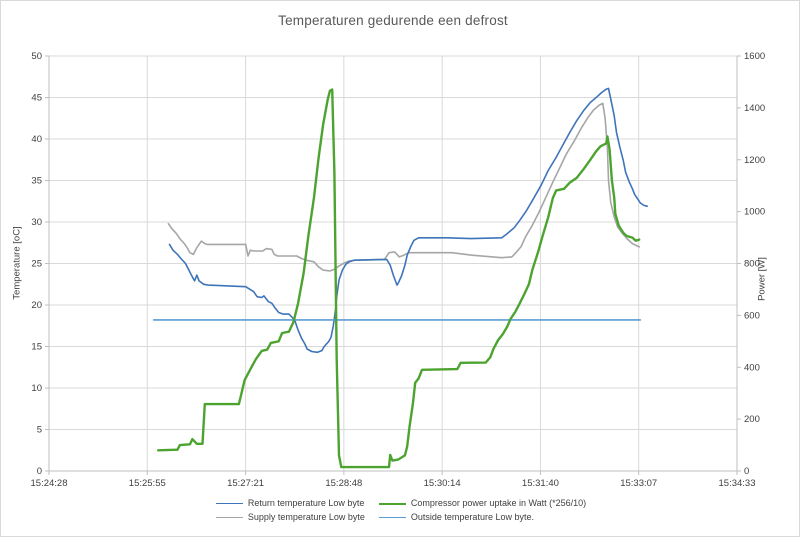  Describe the element at coordinates (36, 305) in the screenshot. I see `y-left-tick-label: 20` at that location.